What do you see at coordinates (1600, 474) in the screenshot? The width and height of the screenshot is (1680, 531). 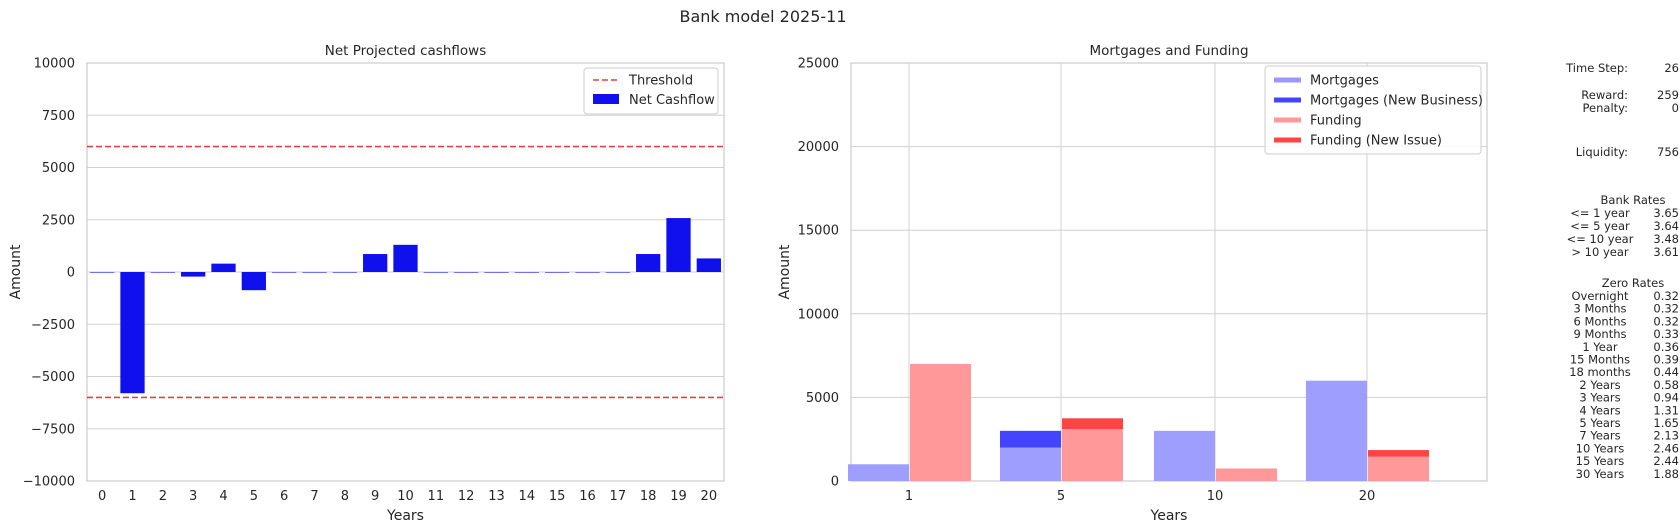 I see `zero-rate-label: 30 Years` at bounding box center [1600, 474].